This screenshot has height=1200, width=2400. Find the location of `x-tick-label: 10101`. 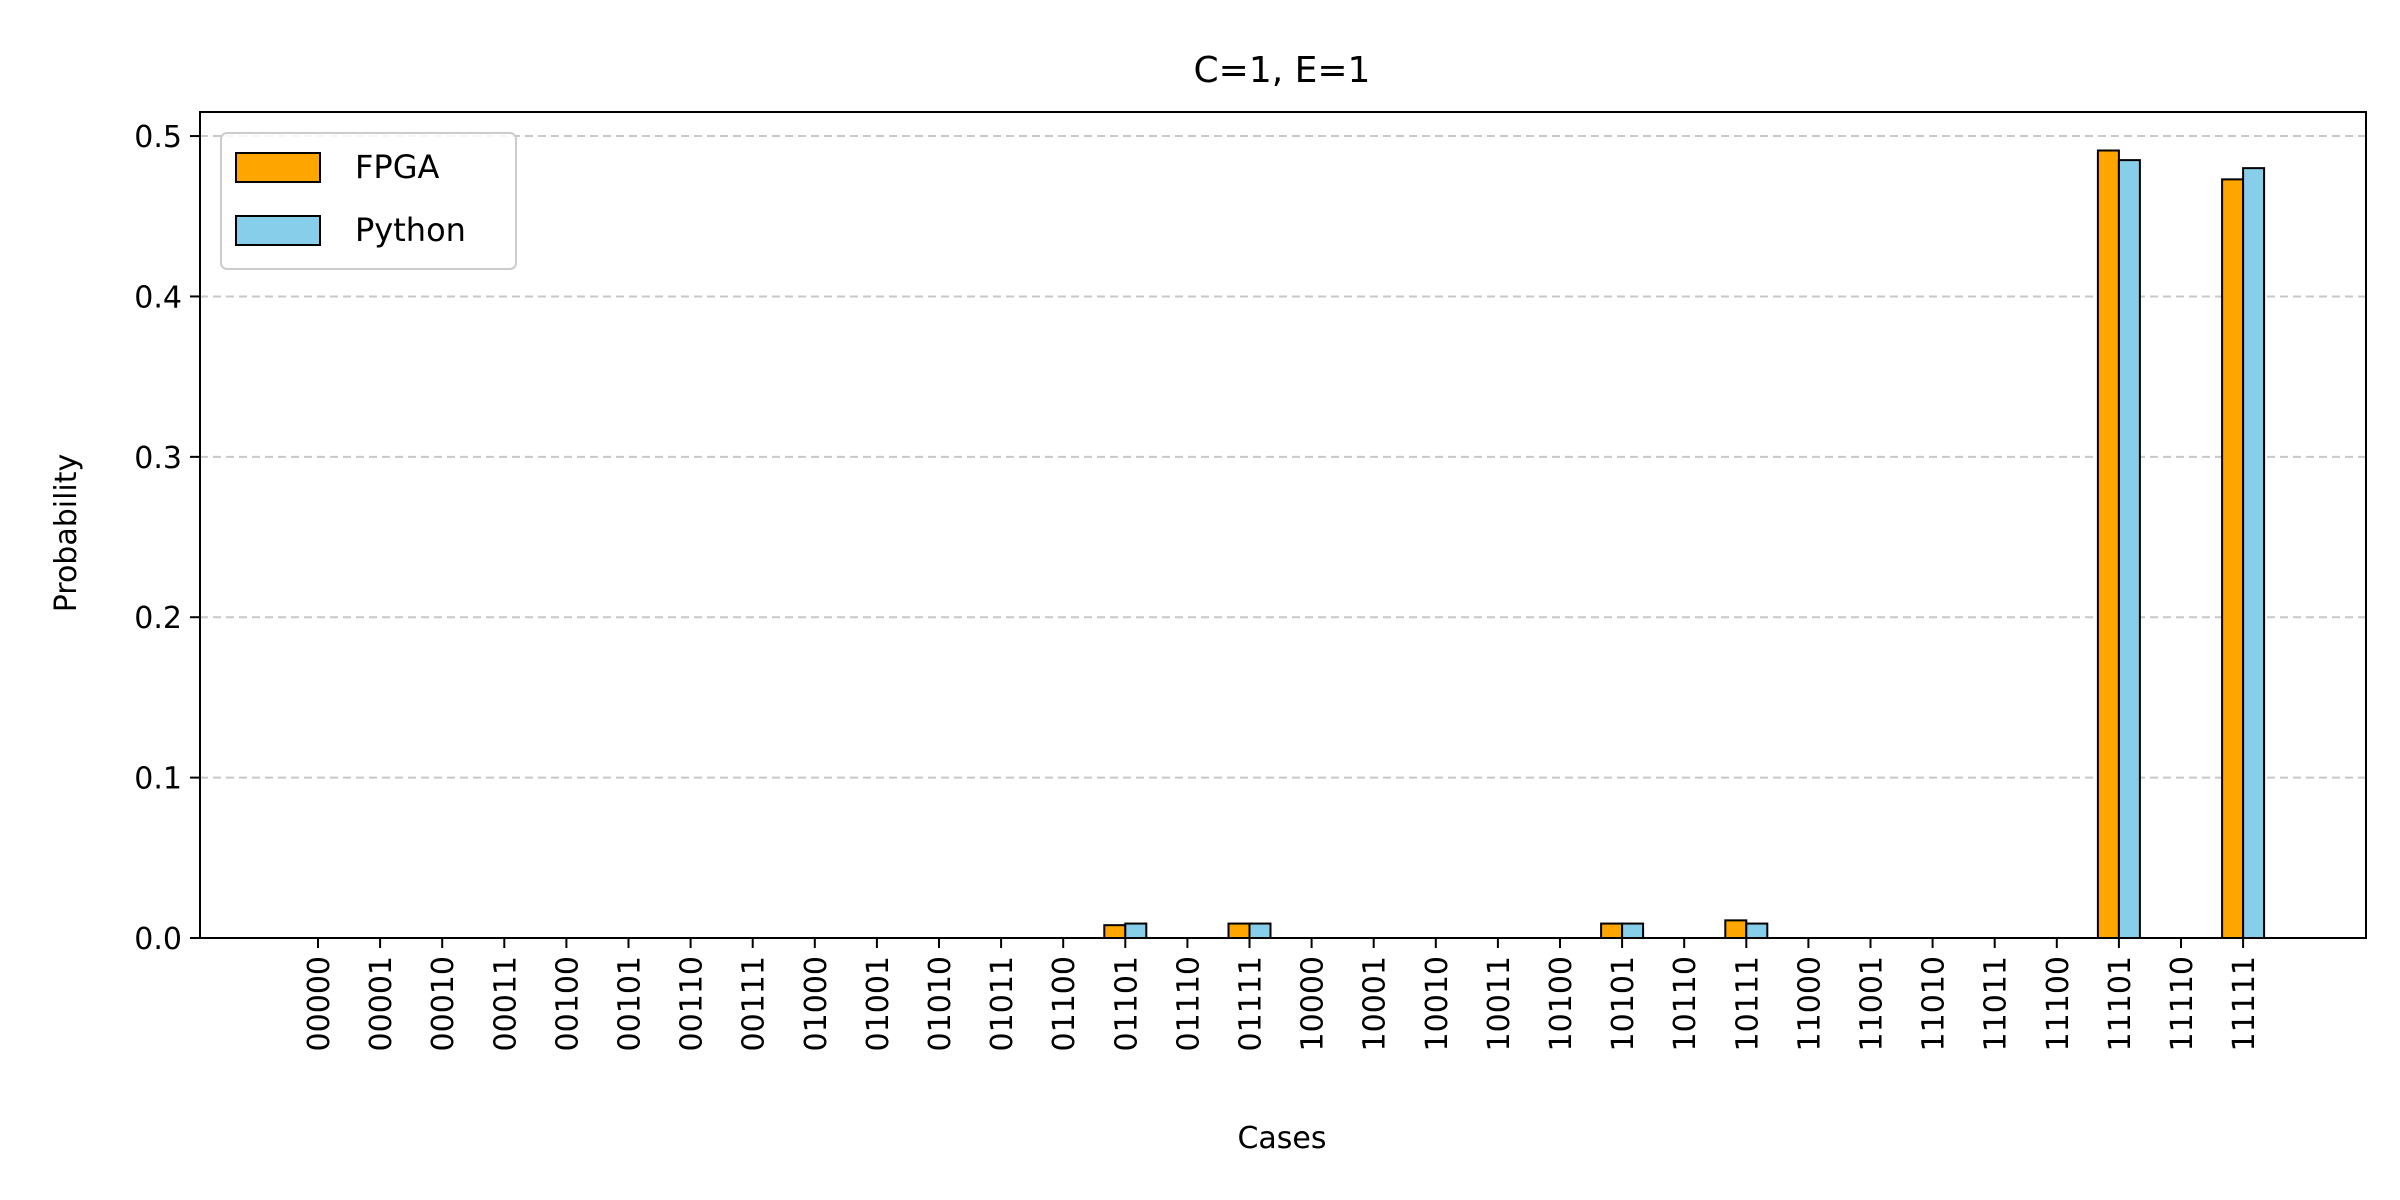

x-tick-label: 10101 is located at coordinates (1623, 1003).